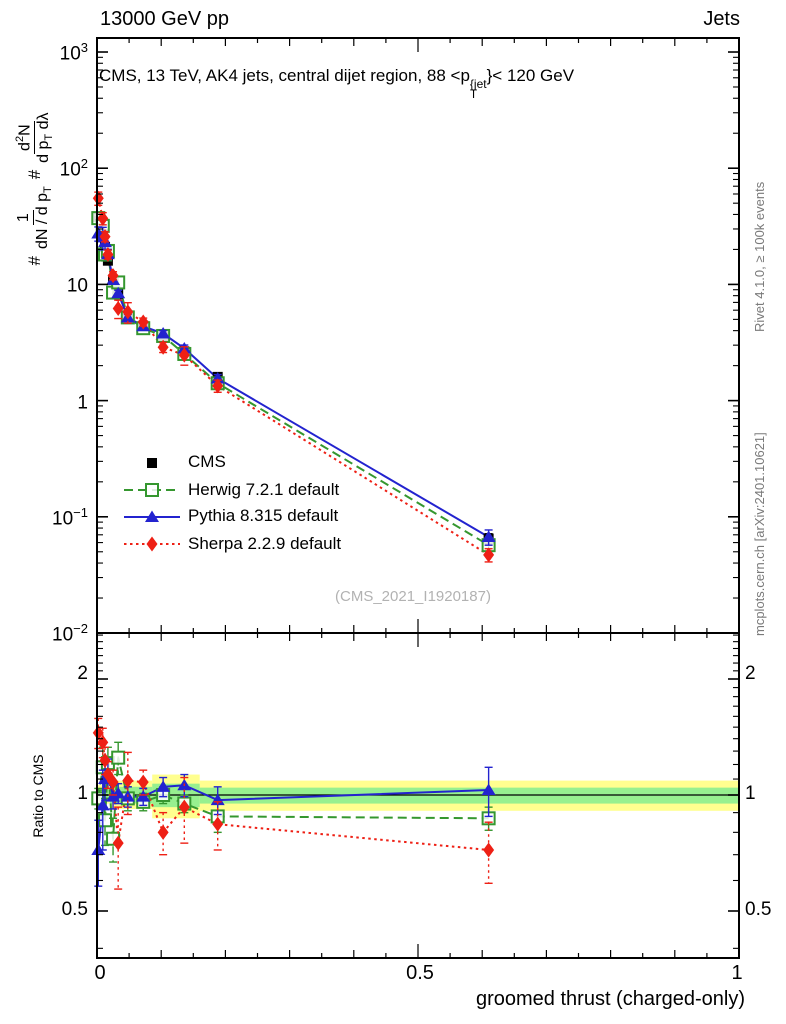 This screenshot has height=1024, width=786. Describe the element at coordinates (473, 94) in the screenshot. I see `plot-title-sub: T` at that location.